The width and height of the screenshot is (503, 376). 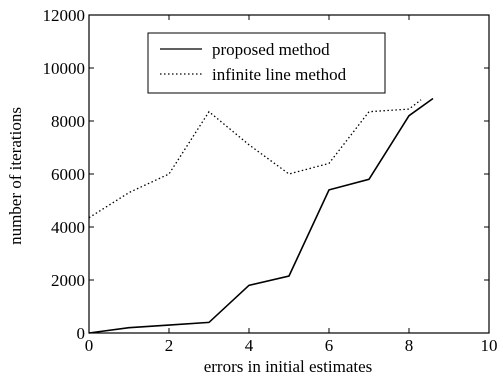 What do you see at coordinates (15, 176) in the screenshot?
I see `y-axis-label: number of iterations` at bounding box center [15, 176].